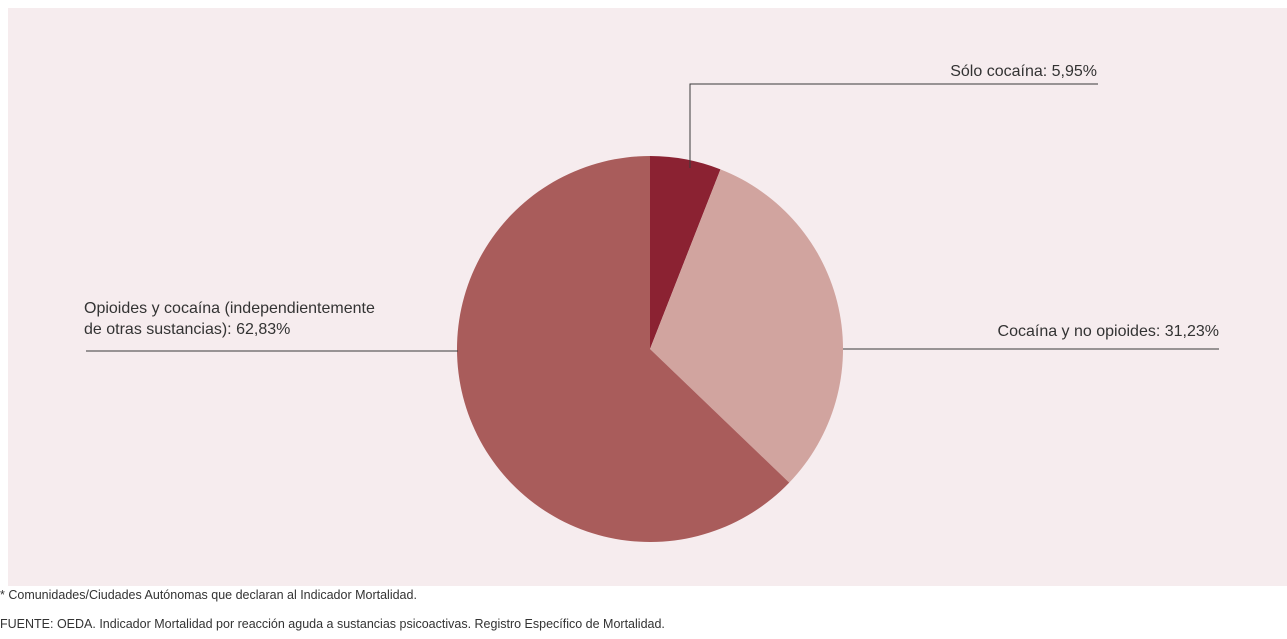 The image size is (1287, 639). I want to click on leader-line-solo-cocaina, so click(893, 125).